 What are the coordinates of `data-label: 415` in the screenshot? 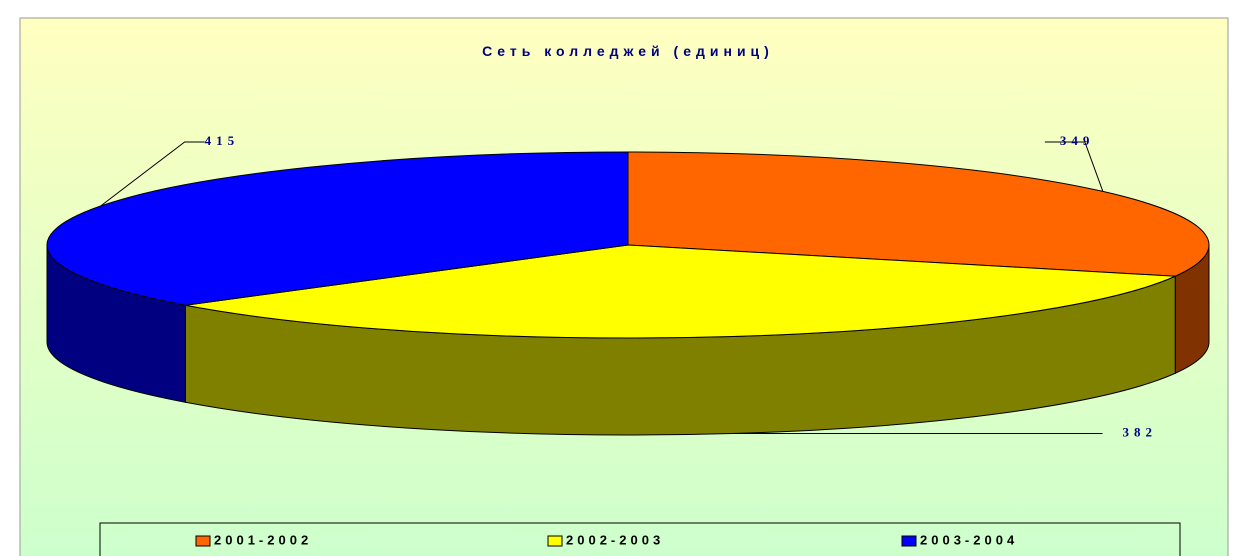 It's located at (222, 140).